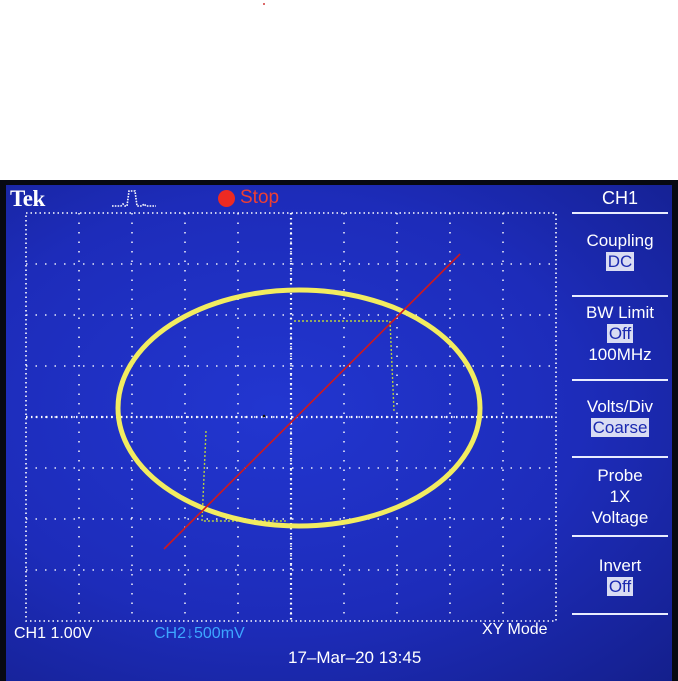 Image resolution: width=678 pixels, height=681 pixels. Describe the element at coordinates (619, 198) in the screenshot. I see `menu-title: CH1` at that location.